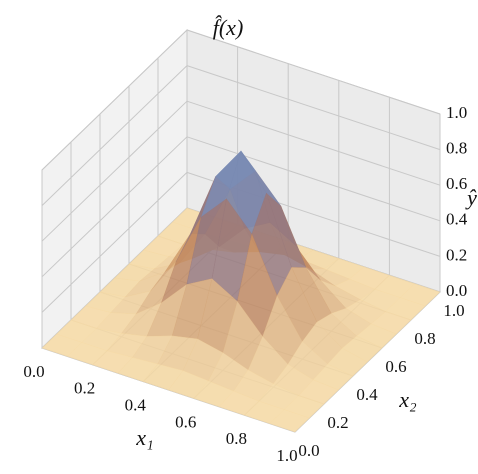 The image size is (478, 474). What do you see at coordinates (84, 388) in the screenshot?
I see `x-tick-label: 0.2` at bounding box center [84, 388].